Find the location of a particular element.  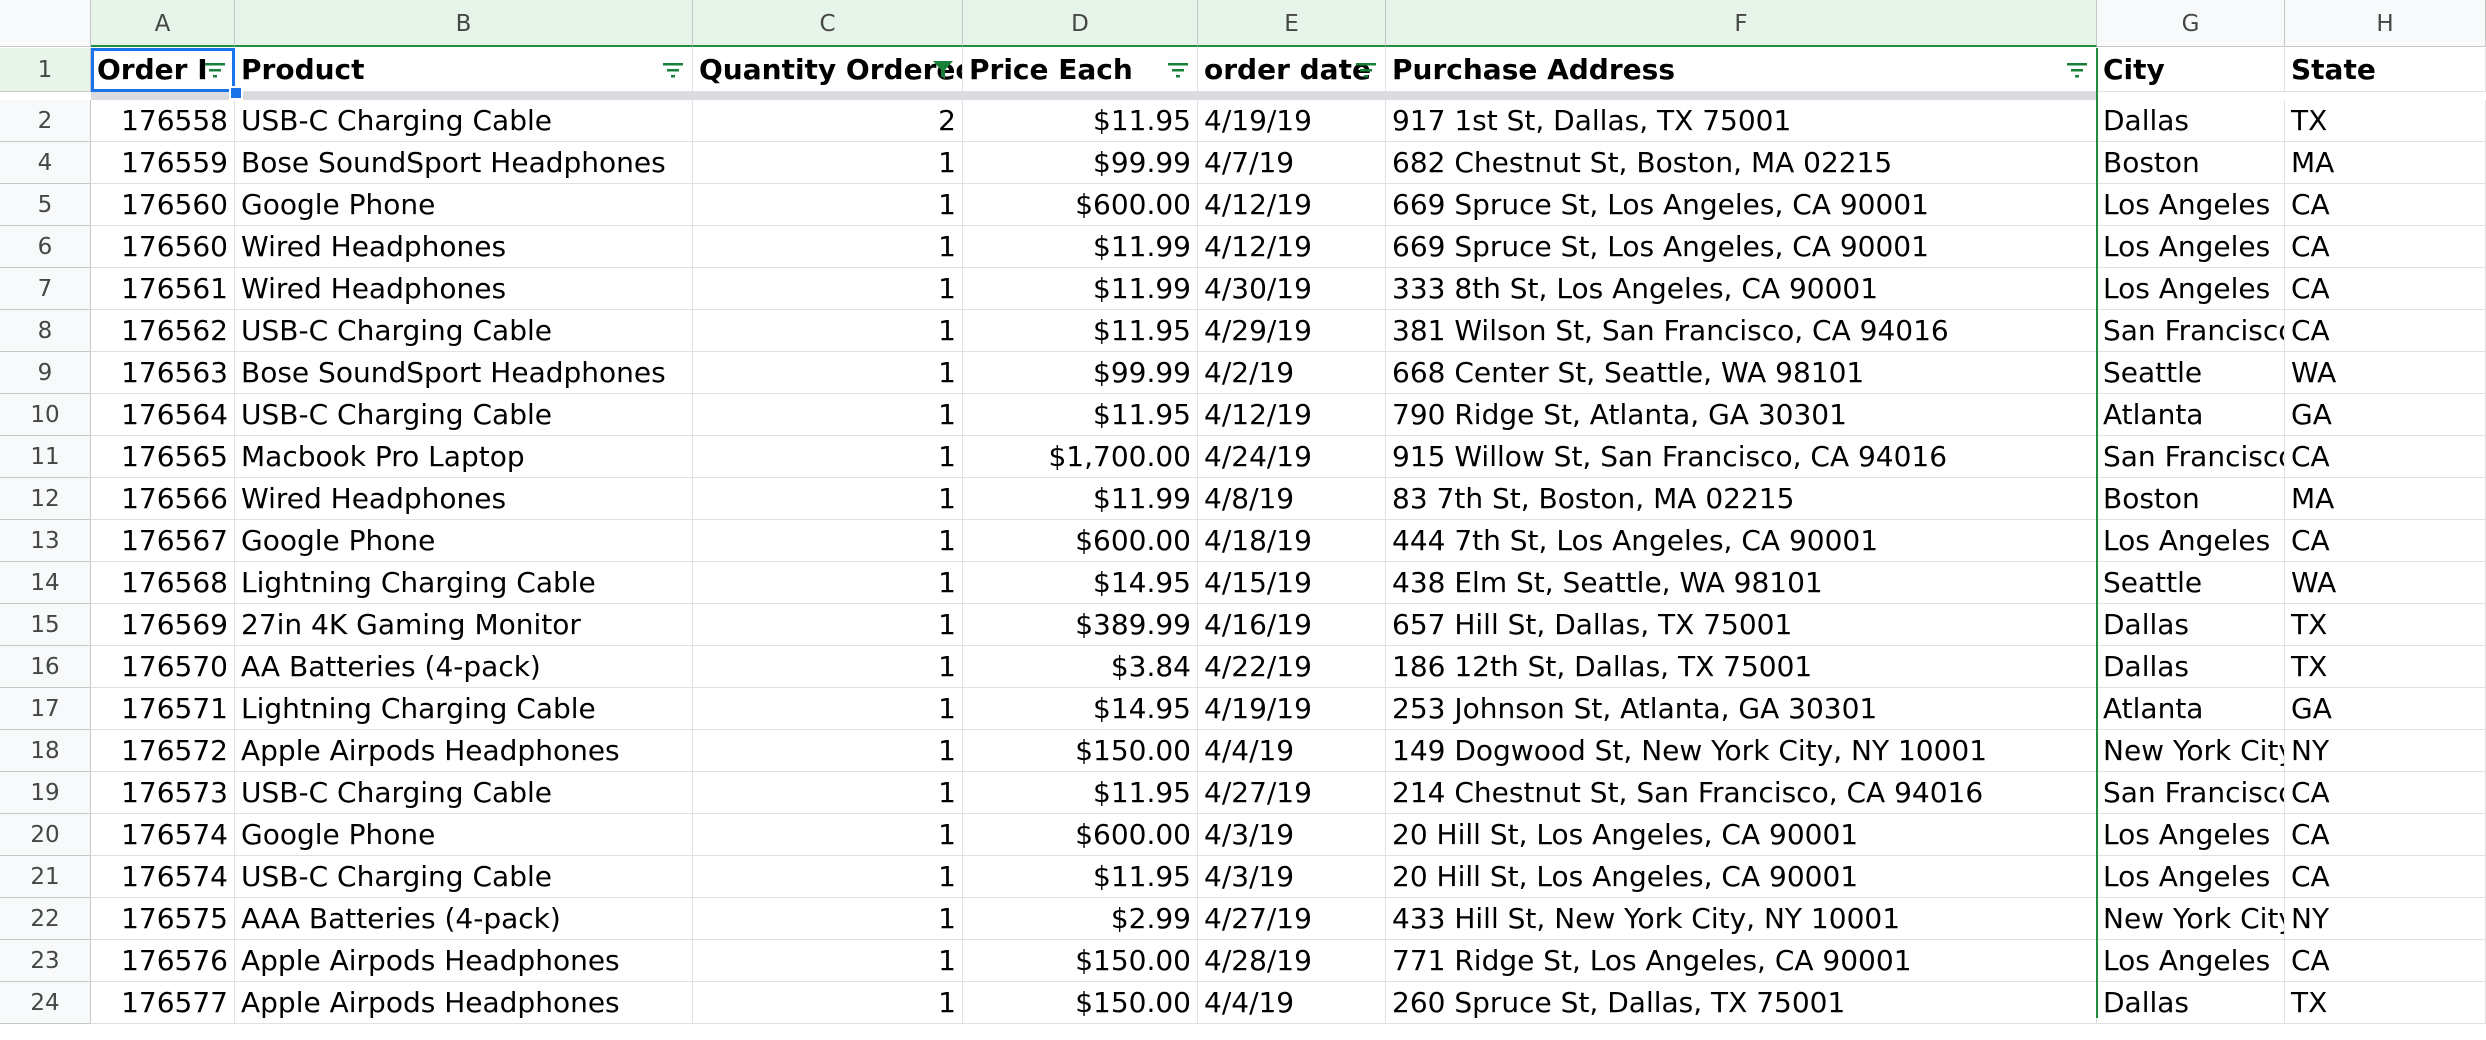

cell-order-date: 4/24/19 is located at coordinates (1292, 457).